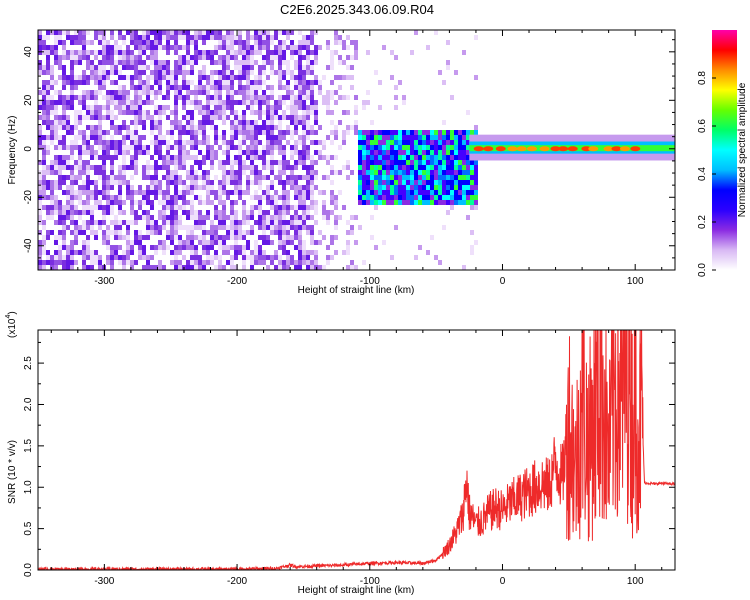 The image size is (750, 600). I want to click on x-tick-label: -200, so click(237, 581).